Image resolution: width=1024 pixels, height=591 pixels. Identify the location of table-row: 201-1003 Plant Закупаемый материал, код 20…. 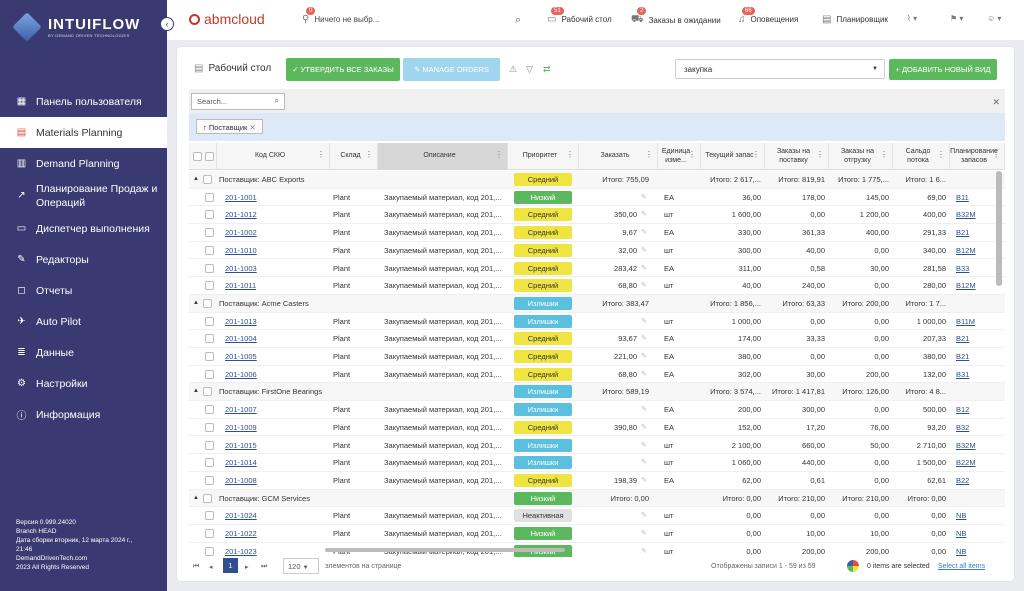
(597, 269).